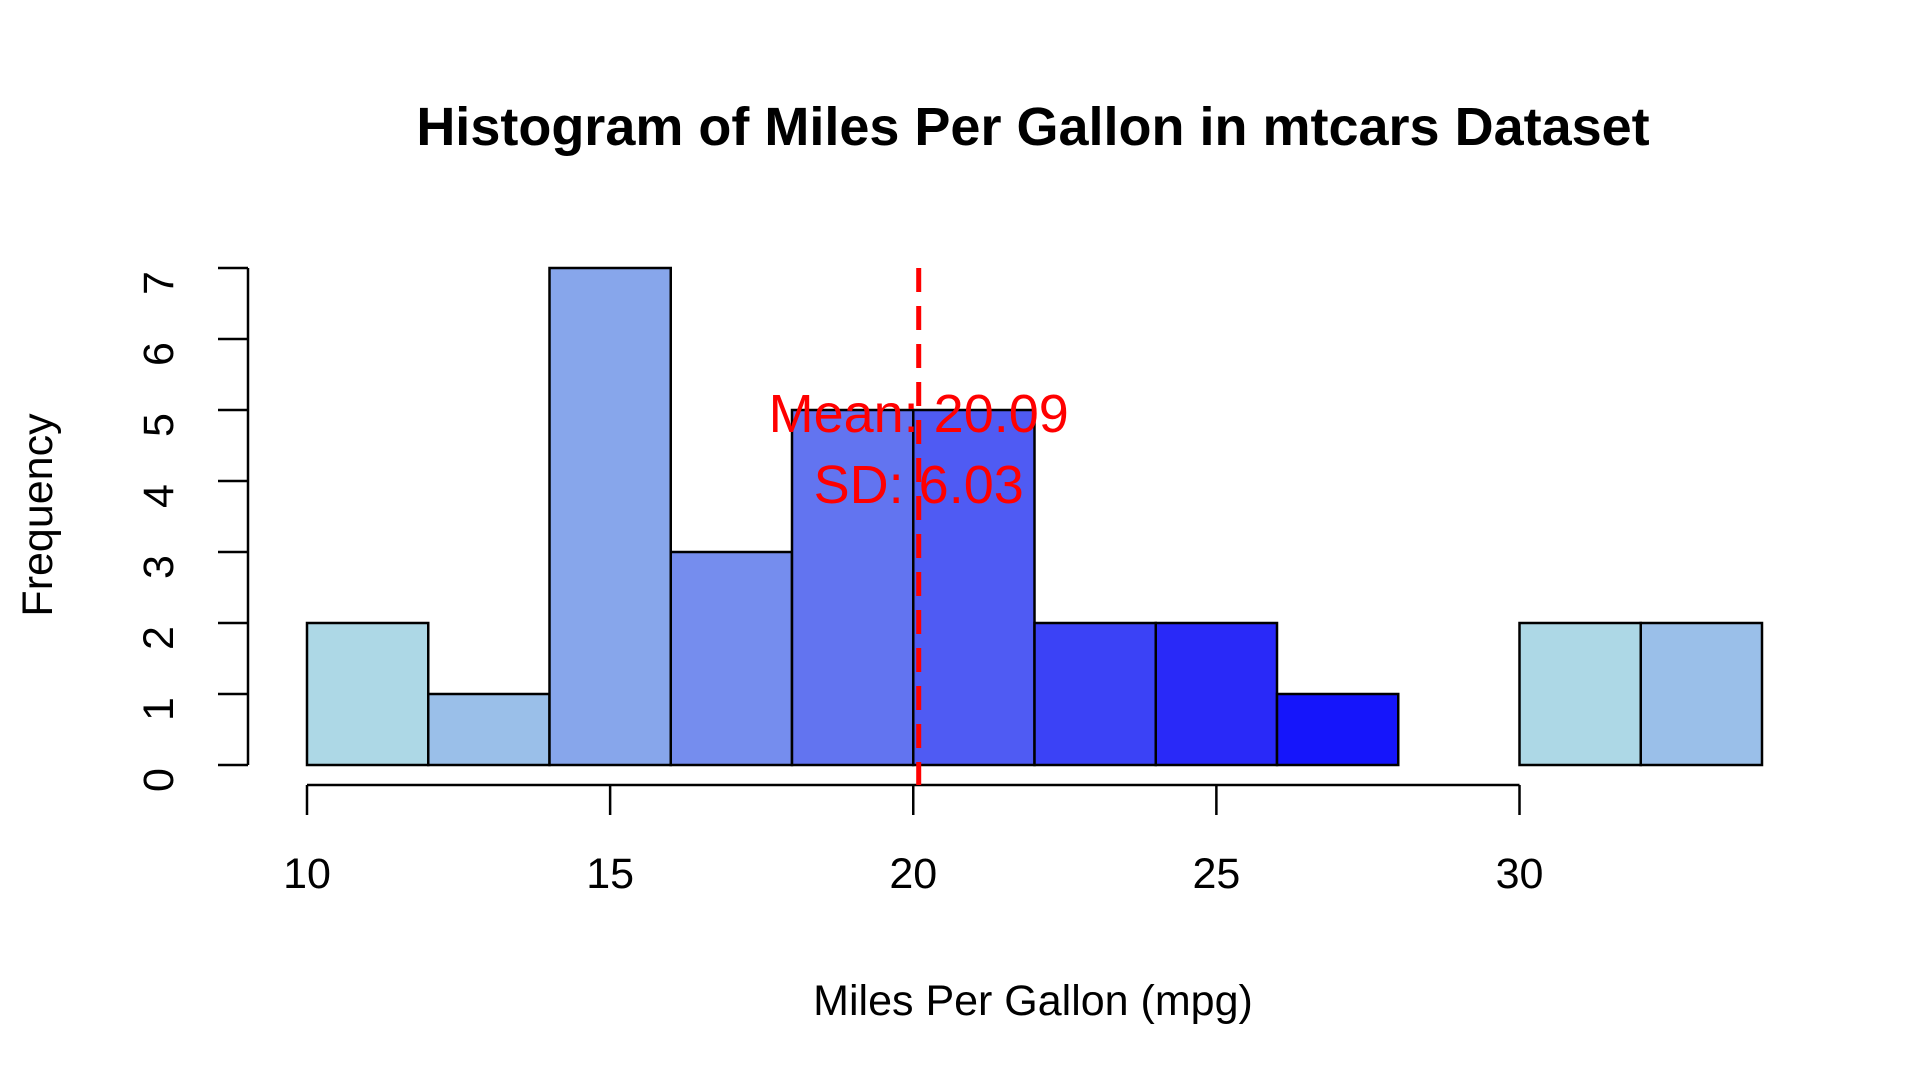  I want to click on y-axis-label: Frequency, so click(38, 515).